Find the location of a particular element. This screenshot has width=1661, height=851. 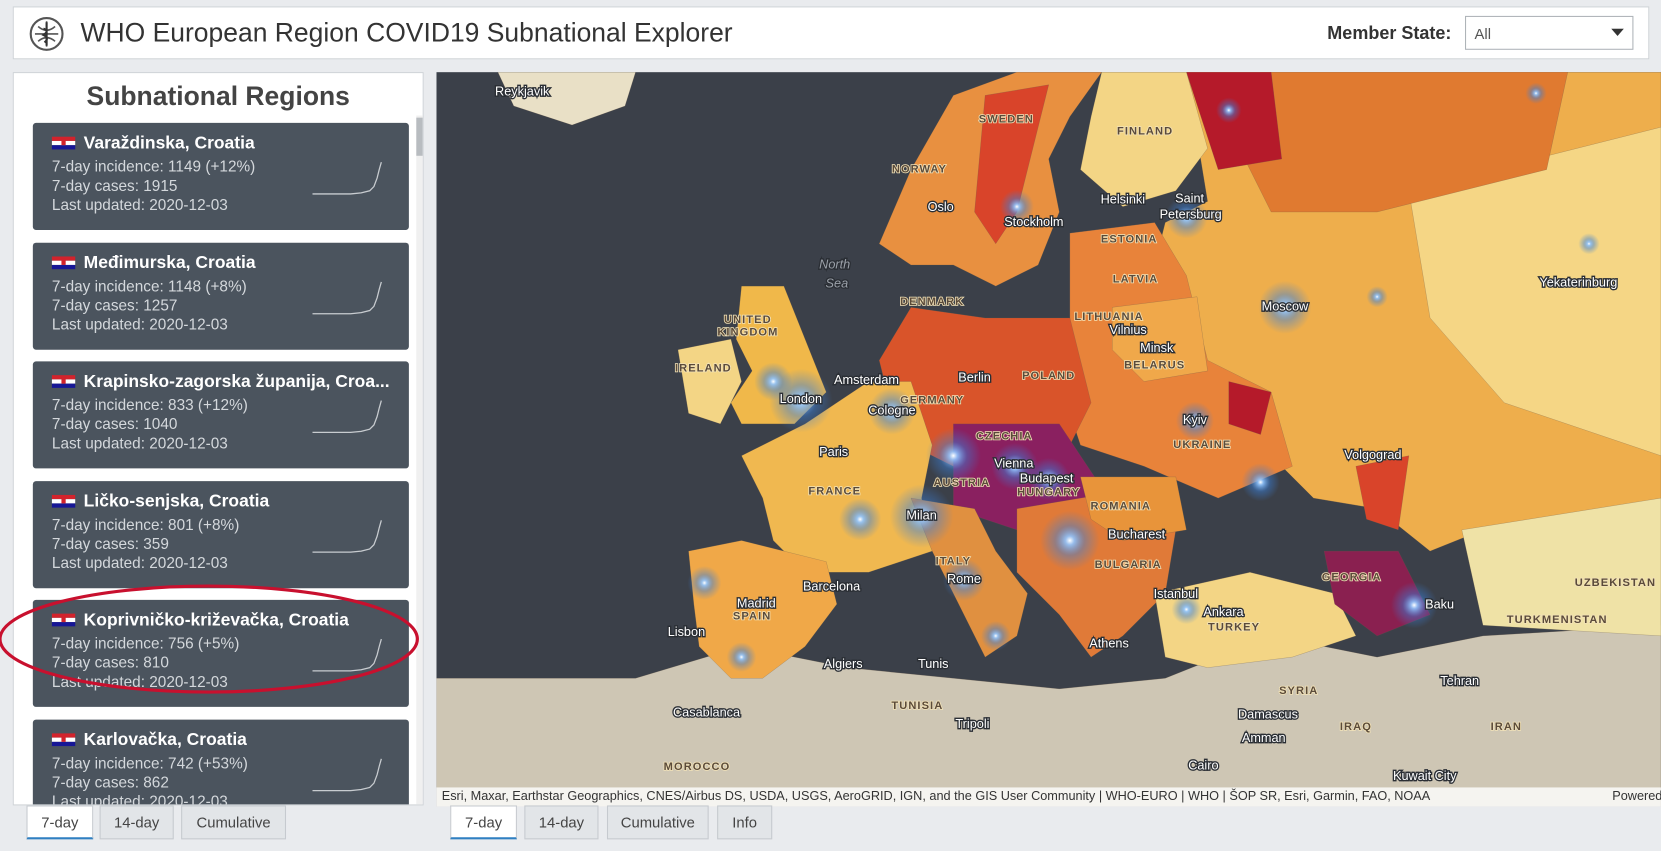

member-state-label: Member State: is located at coordinates (1389, 33).